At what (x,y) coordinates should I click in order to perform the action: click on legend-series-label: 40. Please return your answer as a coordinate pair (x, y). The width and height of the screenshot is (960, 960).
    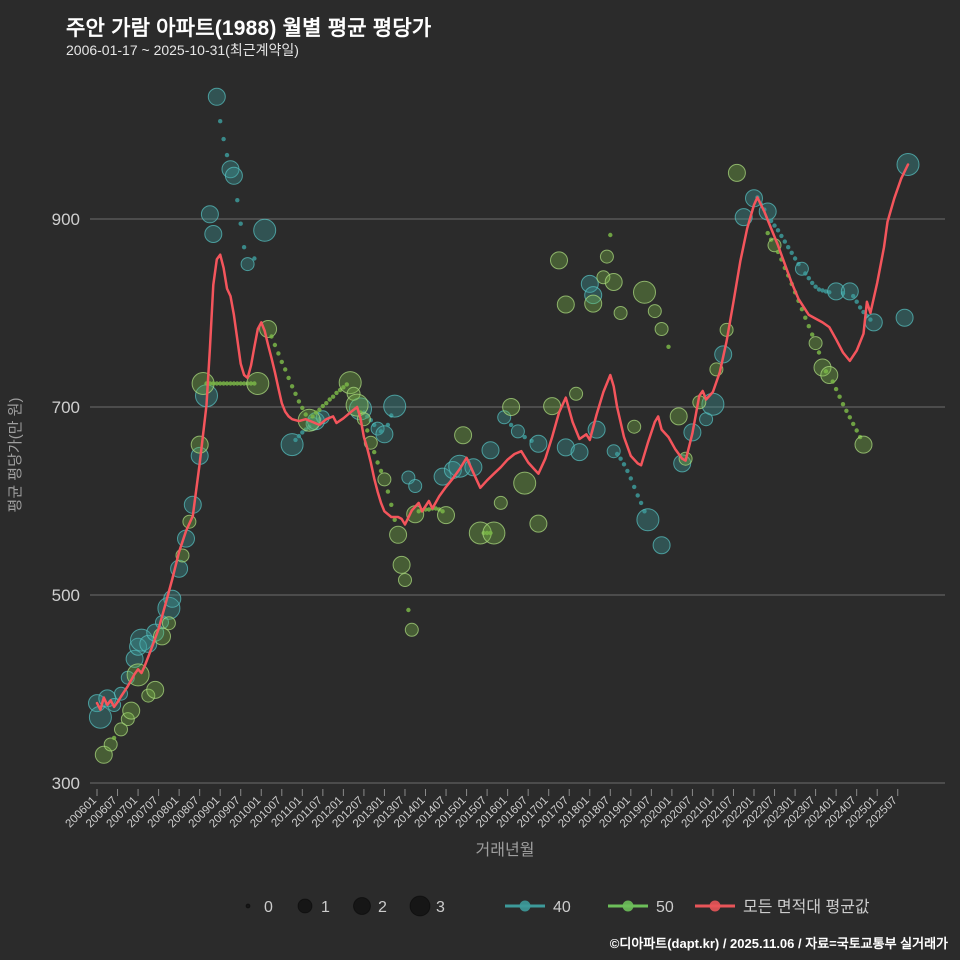
    Looking at the image, I should click on (562, 907).